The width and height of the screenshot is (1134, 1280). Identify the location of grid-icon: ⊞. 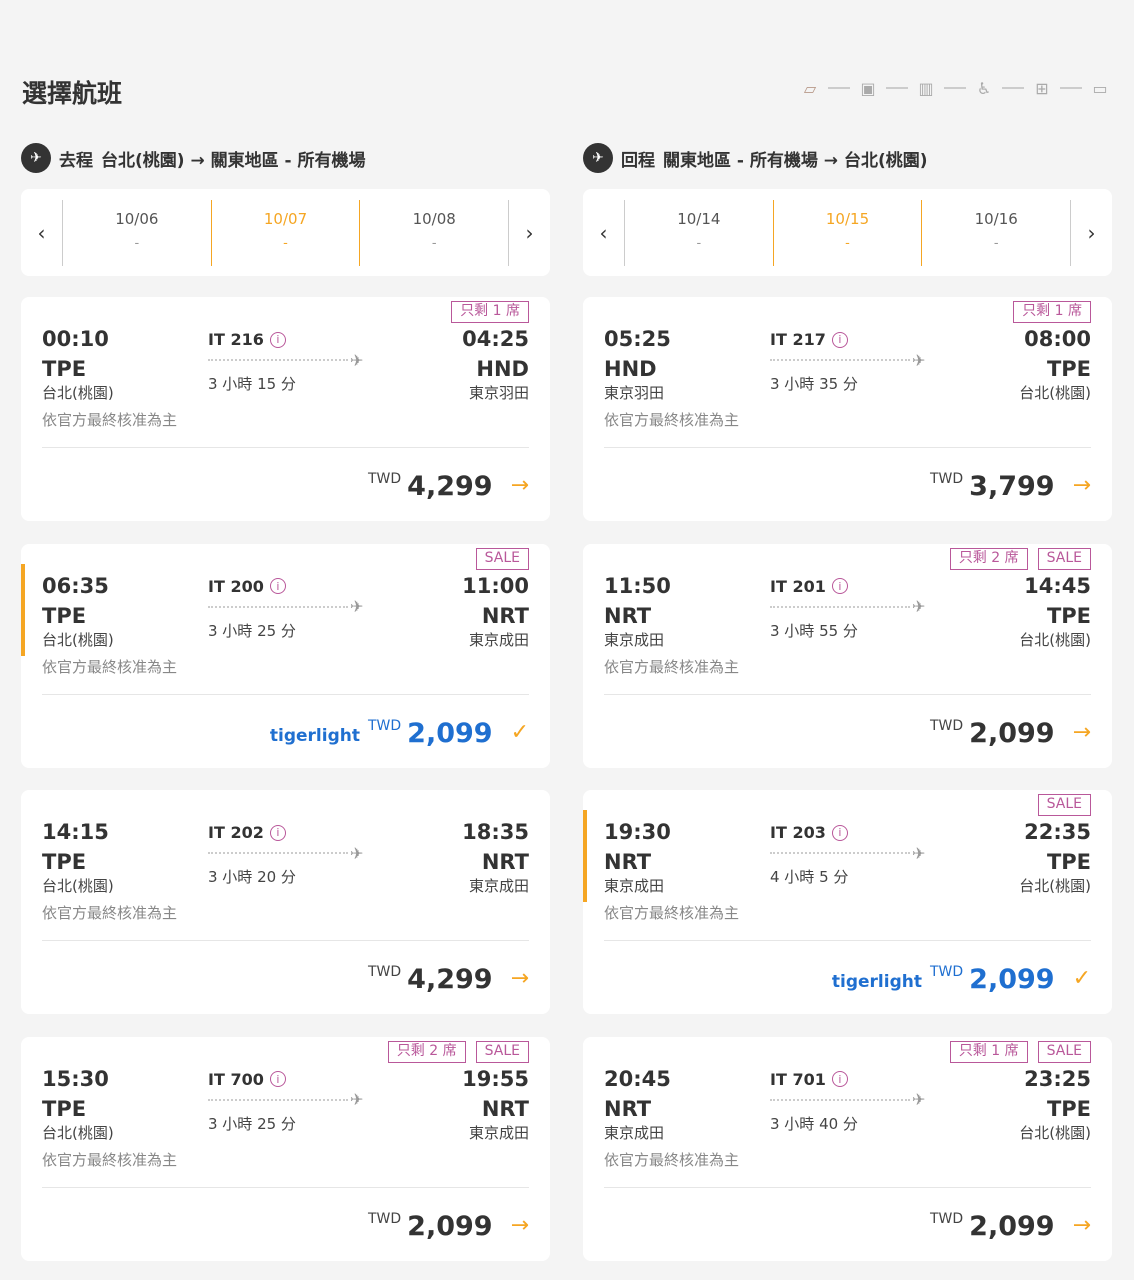
(1042, 88).